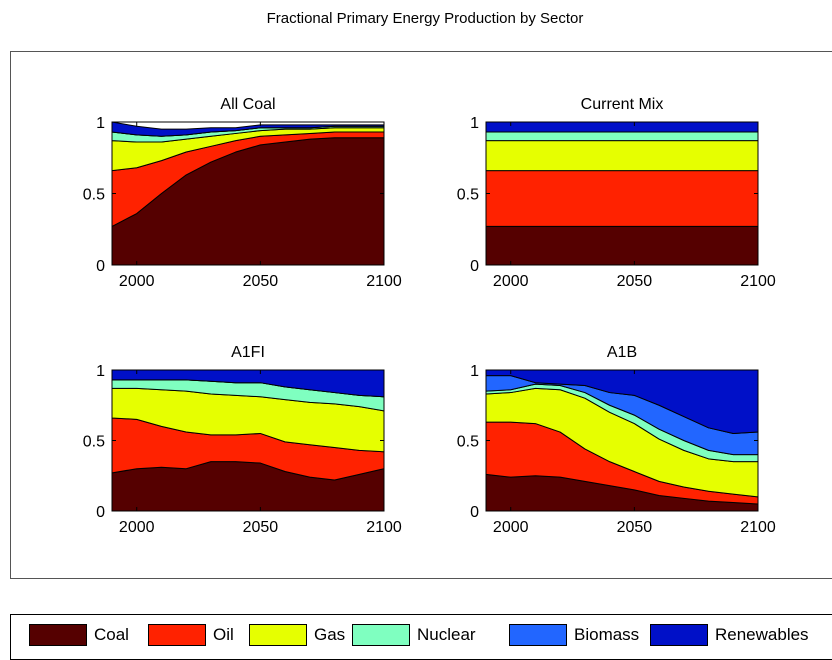  What do you see at coordinates (223, 634) in the screenshot?
I see `legend-label: Oil` at bounding box center [223, 634].